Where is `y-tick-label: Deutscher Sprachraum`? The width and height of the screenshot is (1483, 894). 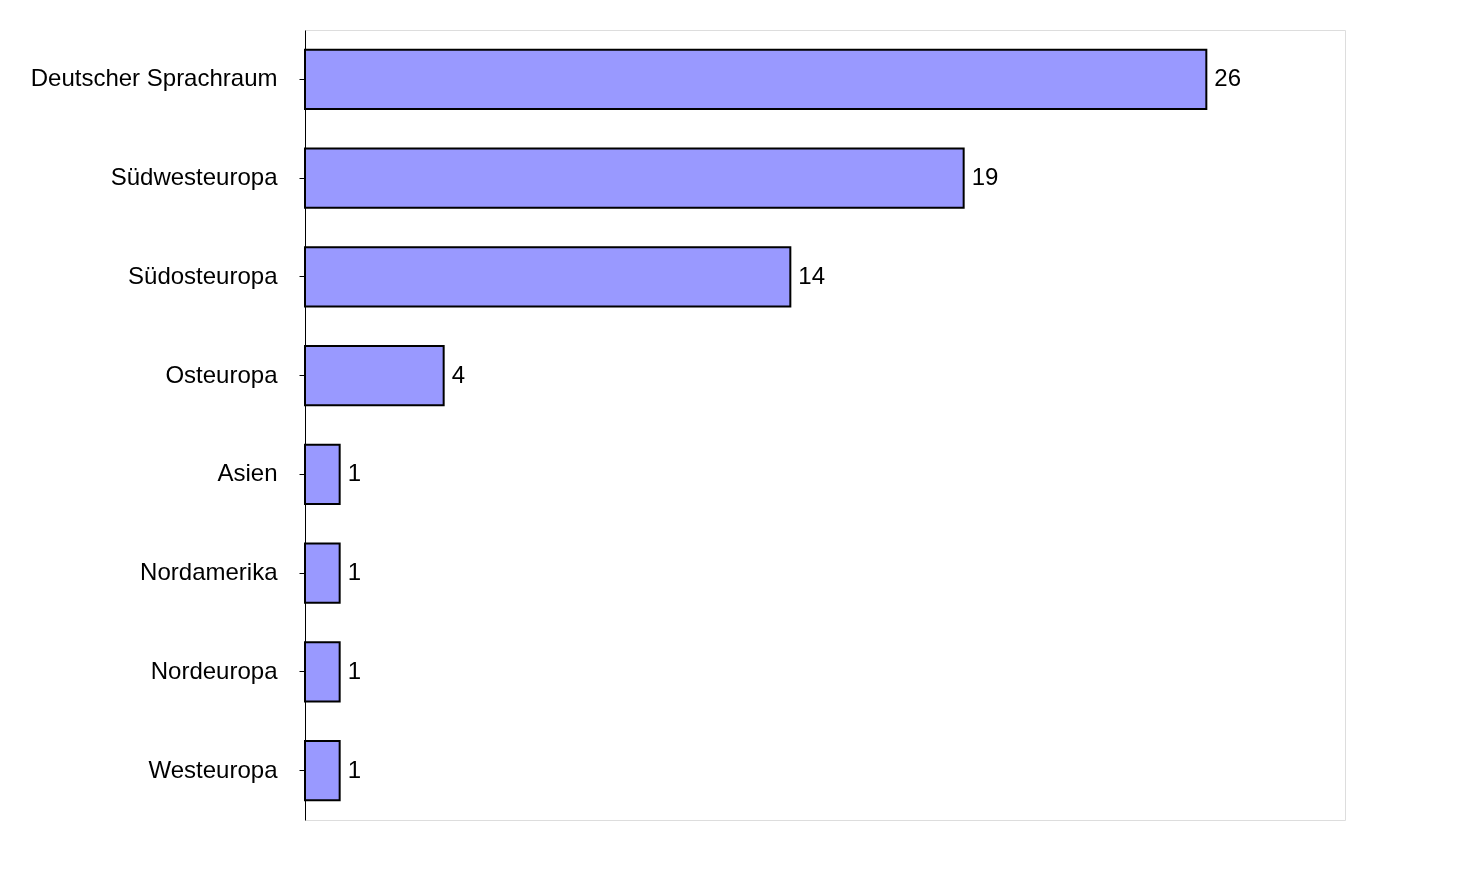 y-tick-label: Deutscher Sprachraum is located at coordinates (154, 78).